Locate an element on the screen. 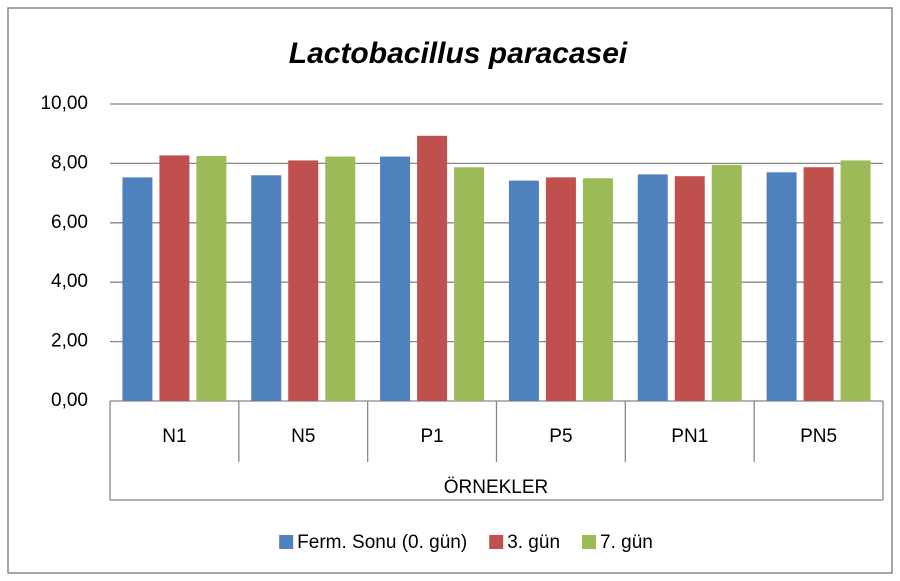 This screenshot has width=900, height=581. y-tick-label: 10,00 is located at coordinates (64, 103).